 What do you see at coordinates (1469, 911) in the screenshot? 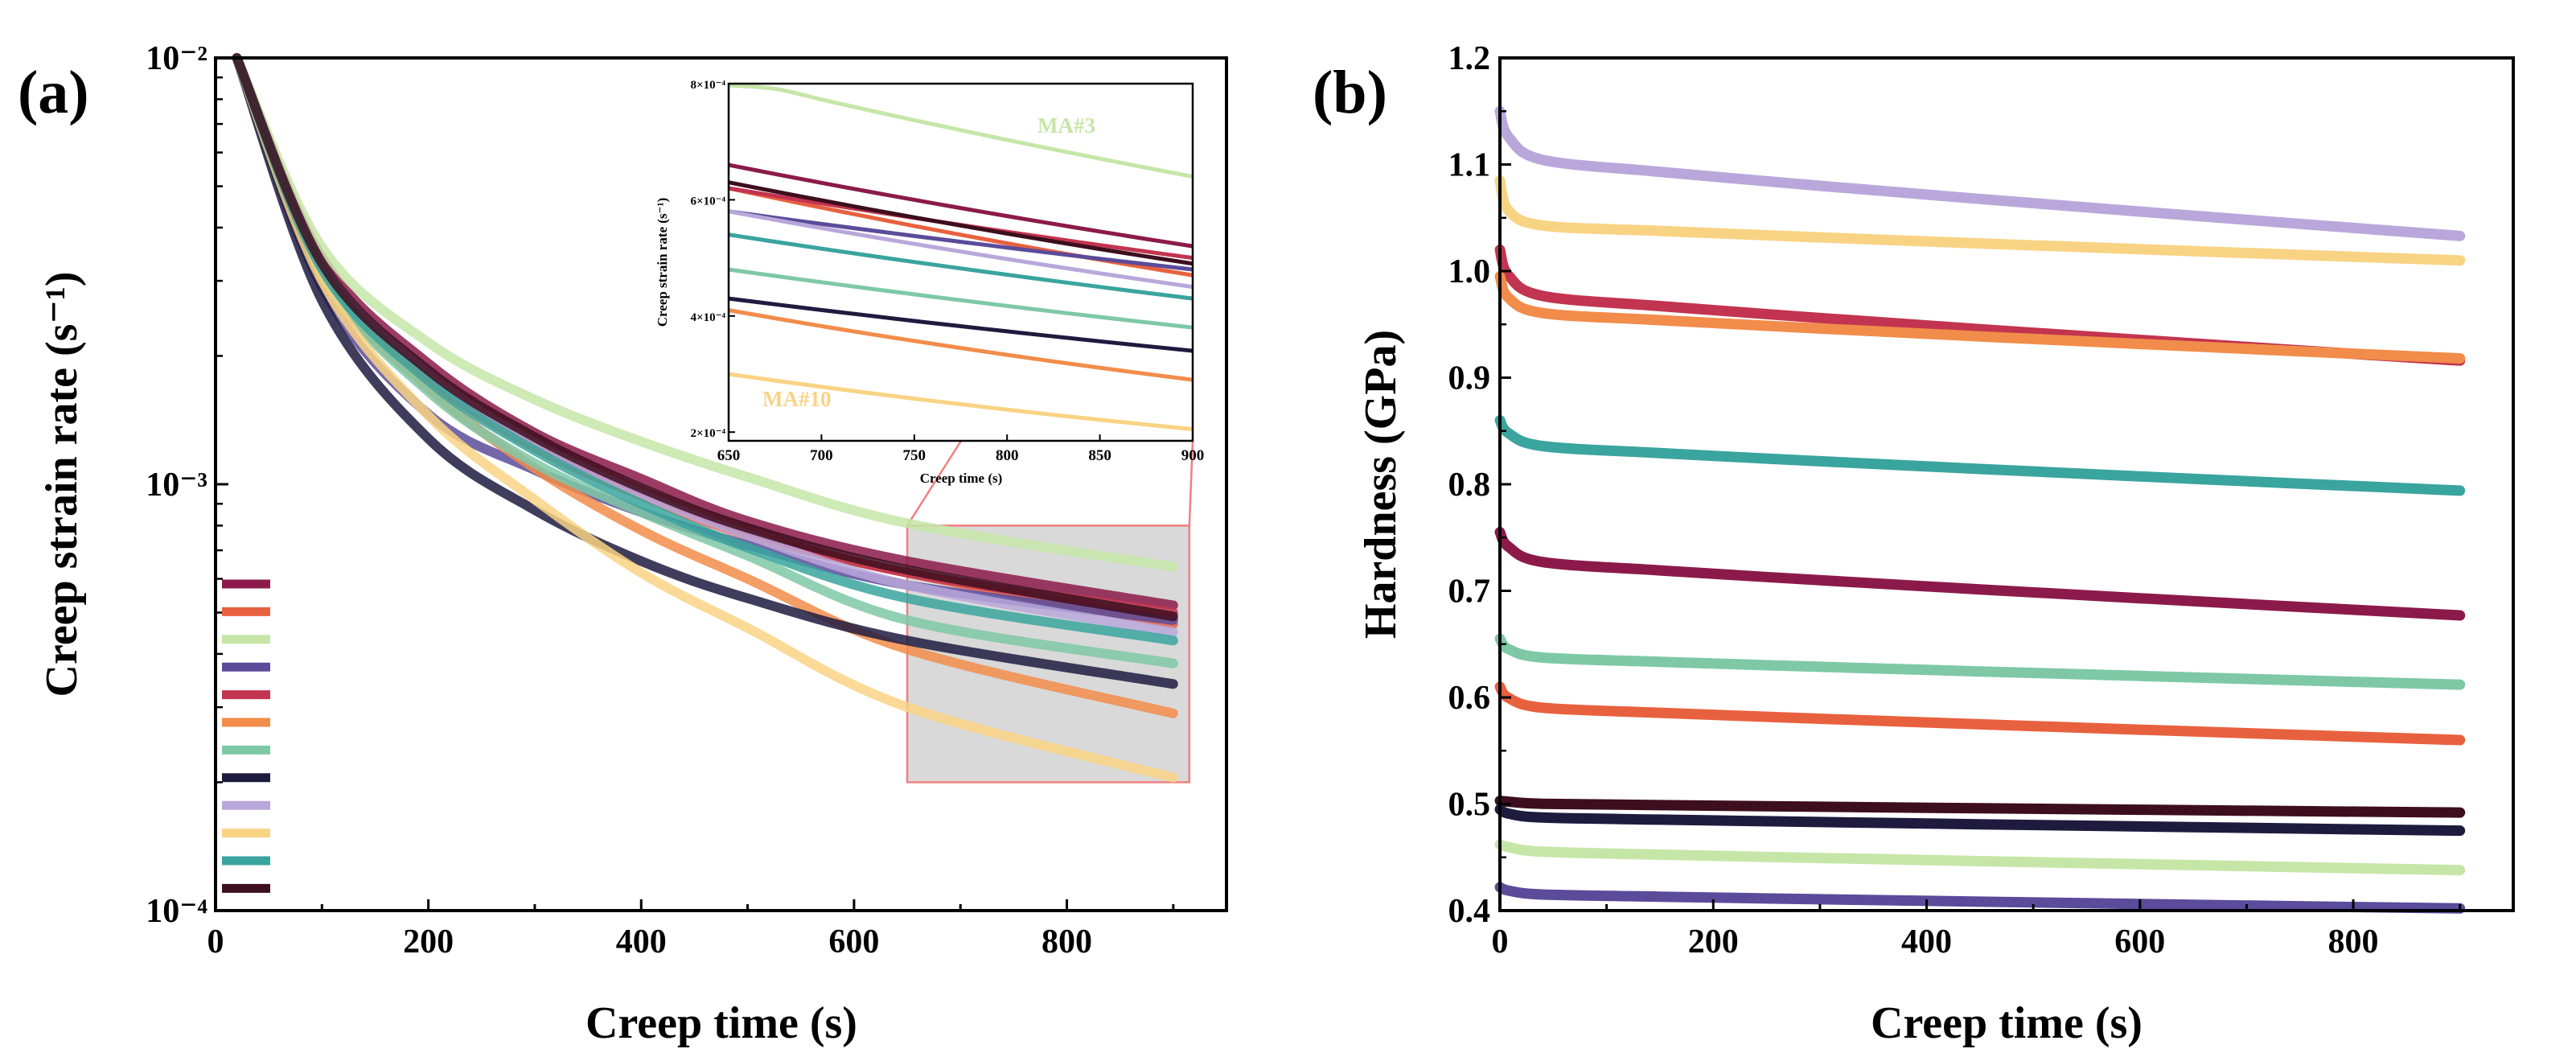
I see `y-tick-label-b: 0.4` at bounding box center [1469, 911].